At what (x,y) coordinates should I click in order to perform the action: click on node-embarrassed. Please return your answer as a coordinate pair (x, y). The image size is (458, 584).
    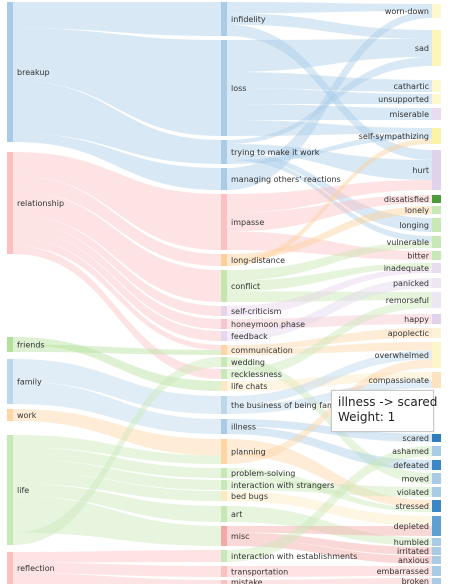
    Looking at the image, I should click on (436, 571).